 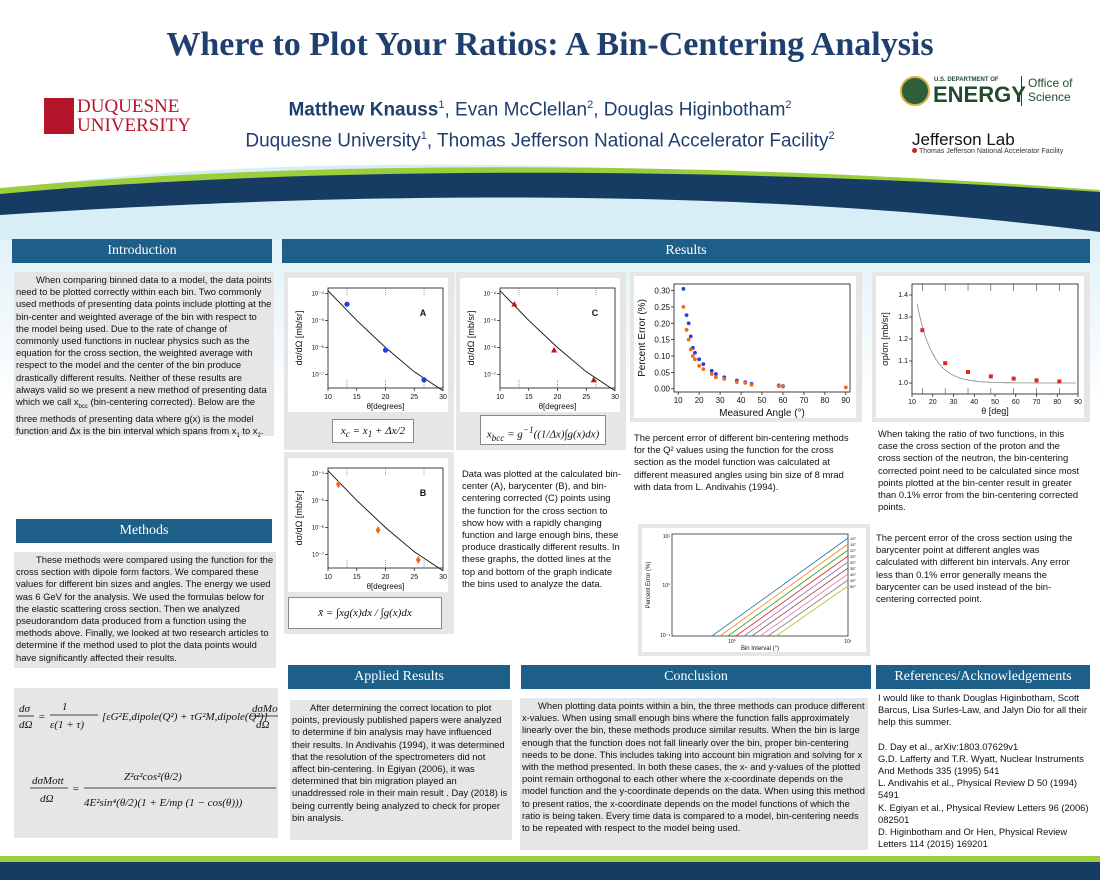 I want to click on y-tick-label: 1.4, so click(x=903, y=295).